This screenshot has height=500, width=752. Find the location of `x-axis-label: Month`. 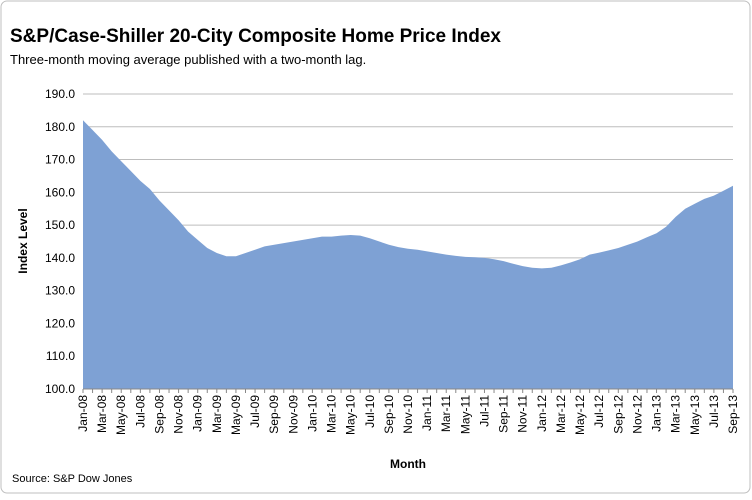

x-axis-label: Month is located at coordinates (408, 464).